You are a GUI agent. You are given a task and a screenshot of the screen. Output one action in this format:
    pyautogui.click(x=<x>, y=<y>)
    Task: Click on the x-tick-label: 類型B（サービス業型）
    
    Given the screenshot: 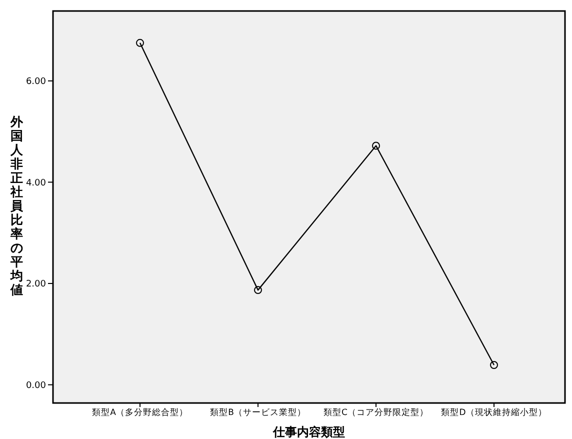 What is the action you would take?
    pyautogui.click(x=258, y=412)
    